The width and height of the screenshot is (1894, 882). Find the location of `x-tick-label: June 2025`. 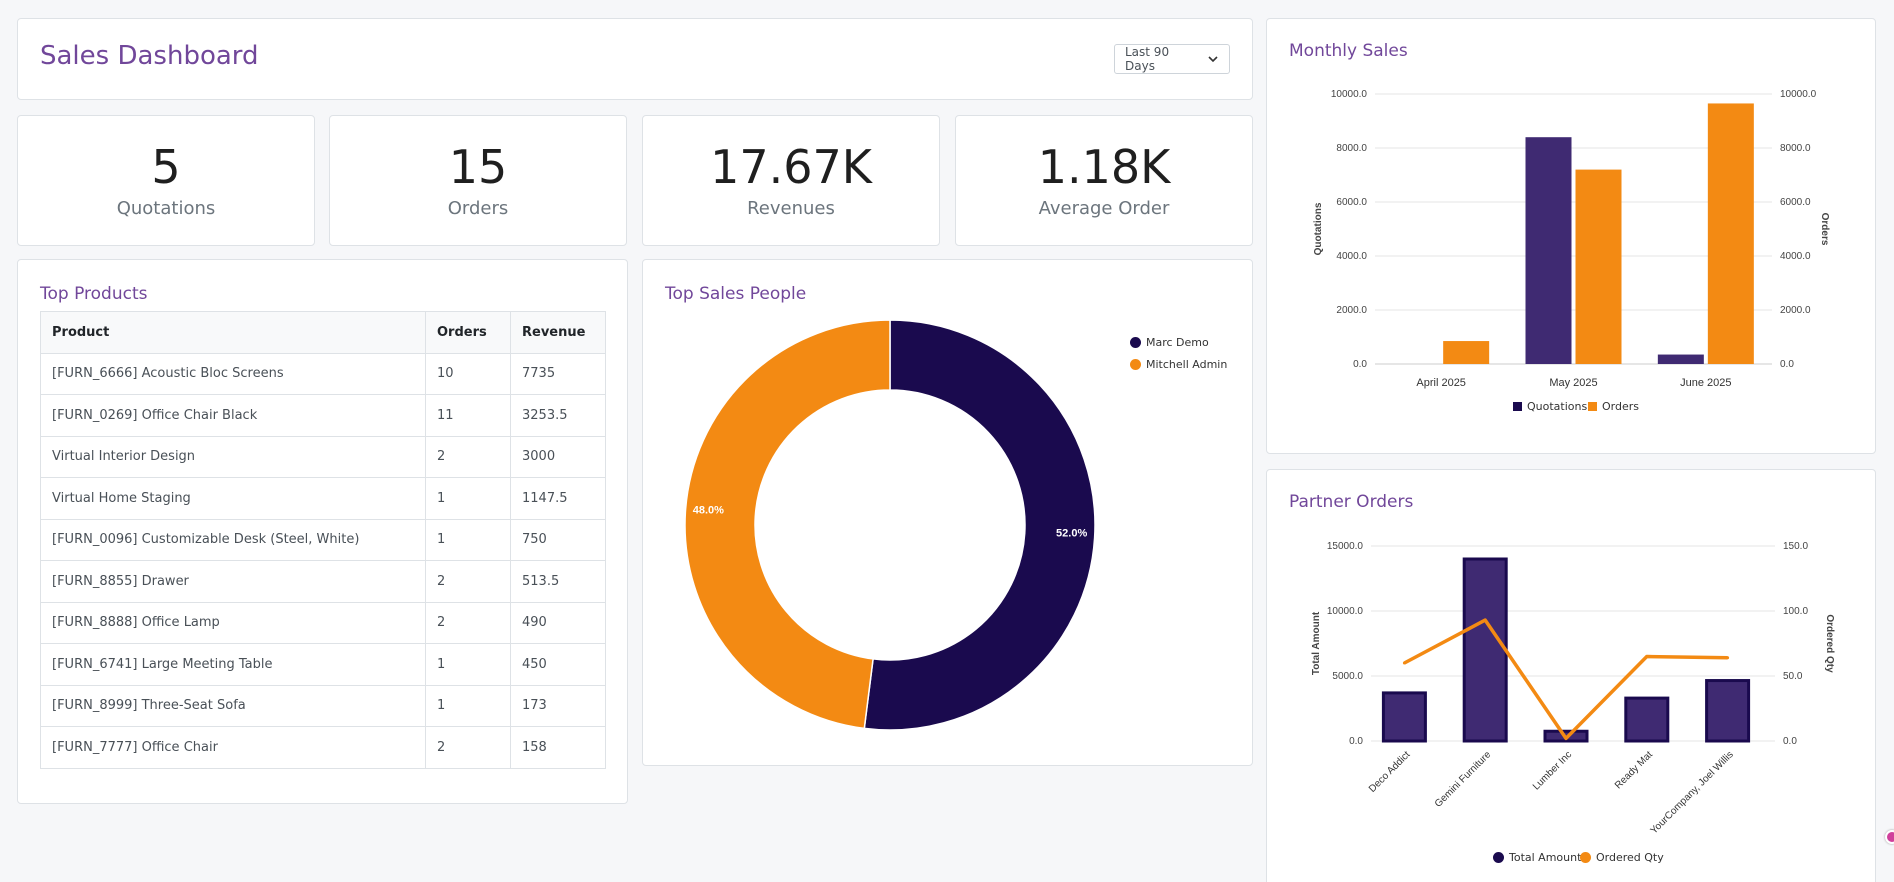

x-tick-label: June 2025 is located at coordinates (1705, 383).